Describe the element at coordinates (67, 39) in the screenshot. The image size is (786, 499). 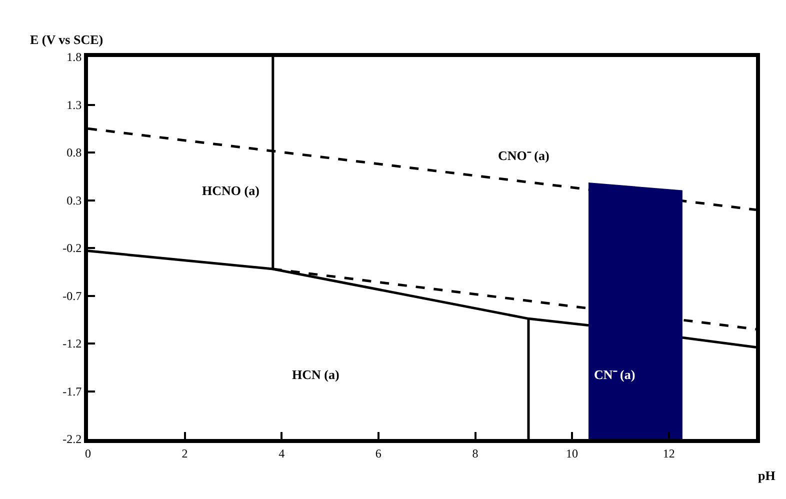
I see `y-axis-title: E (V vs SCE)` at that location.